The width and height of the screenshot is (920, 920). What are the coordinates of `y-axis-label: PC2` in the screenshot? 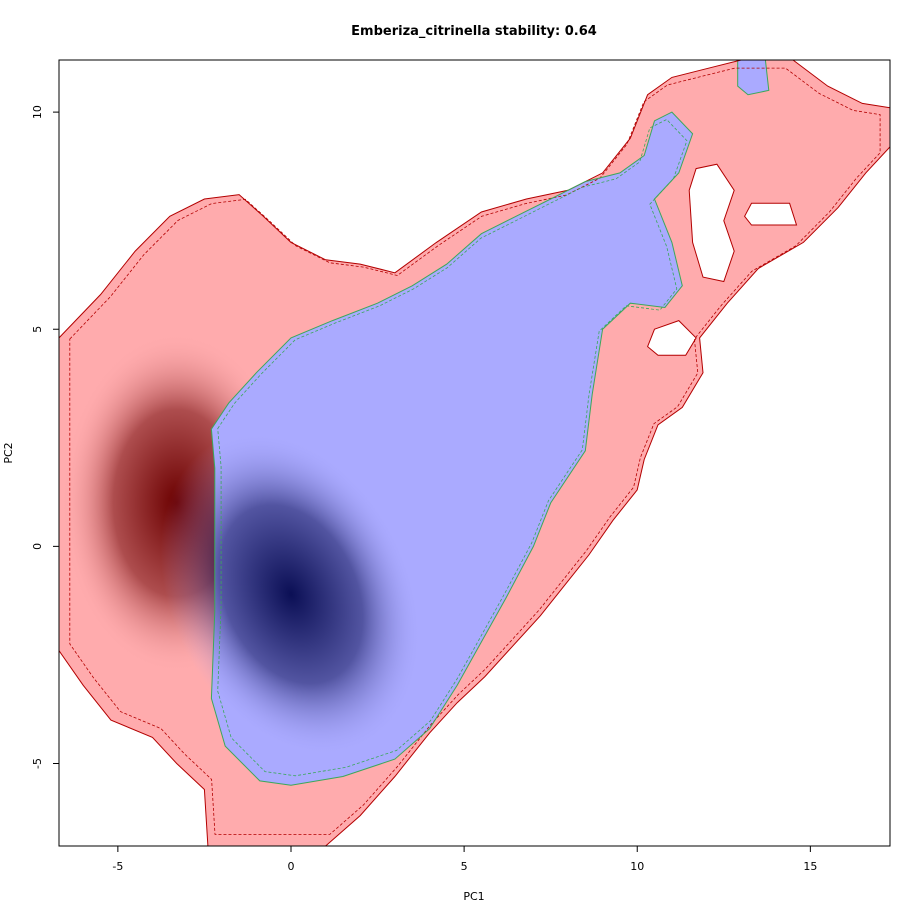 It's located at (8, 452).